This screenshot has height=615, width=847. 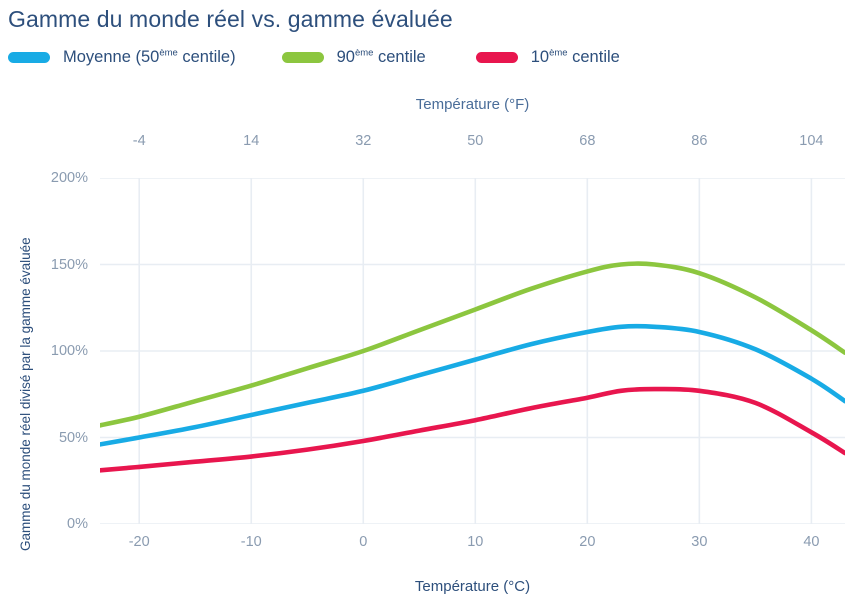 I want to click on x-tick-label-fahrenheit: -4, so click(x=139, y=141).